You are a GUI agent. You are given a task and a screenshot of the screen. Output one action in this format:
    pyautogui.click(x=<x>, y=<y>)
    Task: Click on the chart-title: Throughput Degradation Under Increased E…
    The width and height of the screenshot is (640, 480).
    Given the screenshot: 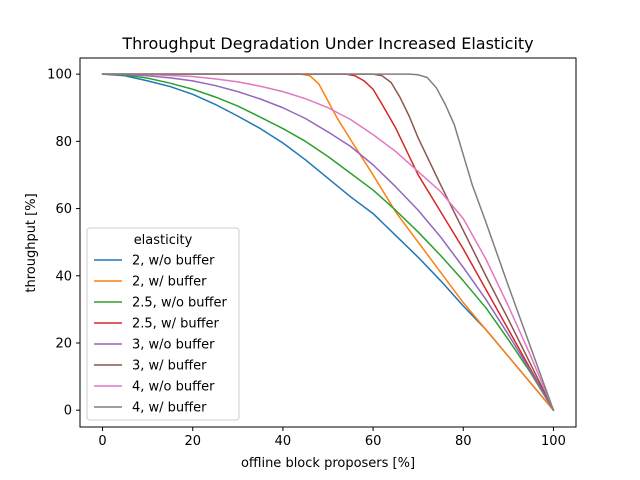 What is the action you would take?
    pyautogui.click(x=327, y=43)
    